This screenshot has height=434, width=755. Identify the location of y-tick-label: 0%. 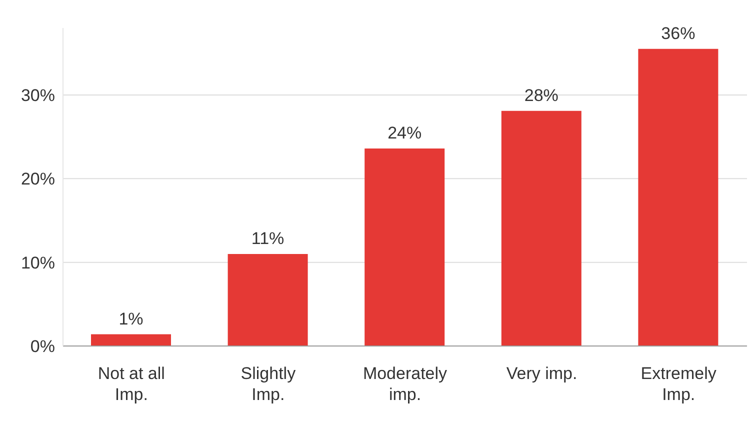
(42, 346).